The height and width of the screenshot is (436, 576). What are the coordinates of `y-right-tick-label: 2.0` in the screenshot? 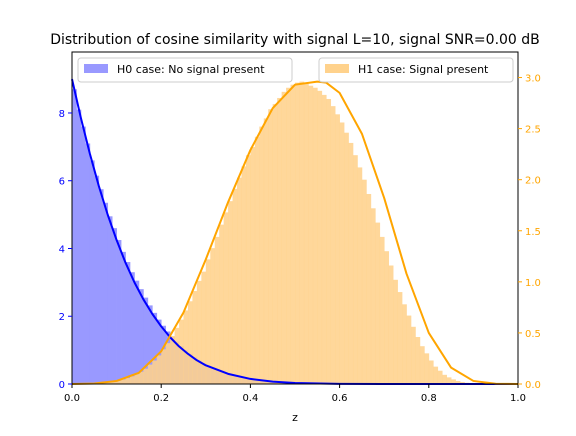 It's located at (533, 181).